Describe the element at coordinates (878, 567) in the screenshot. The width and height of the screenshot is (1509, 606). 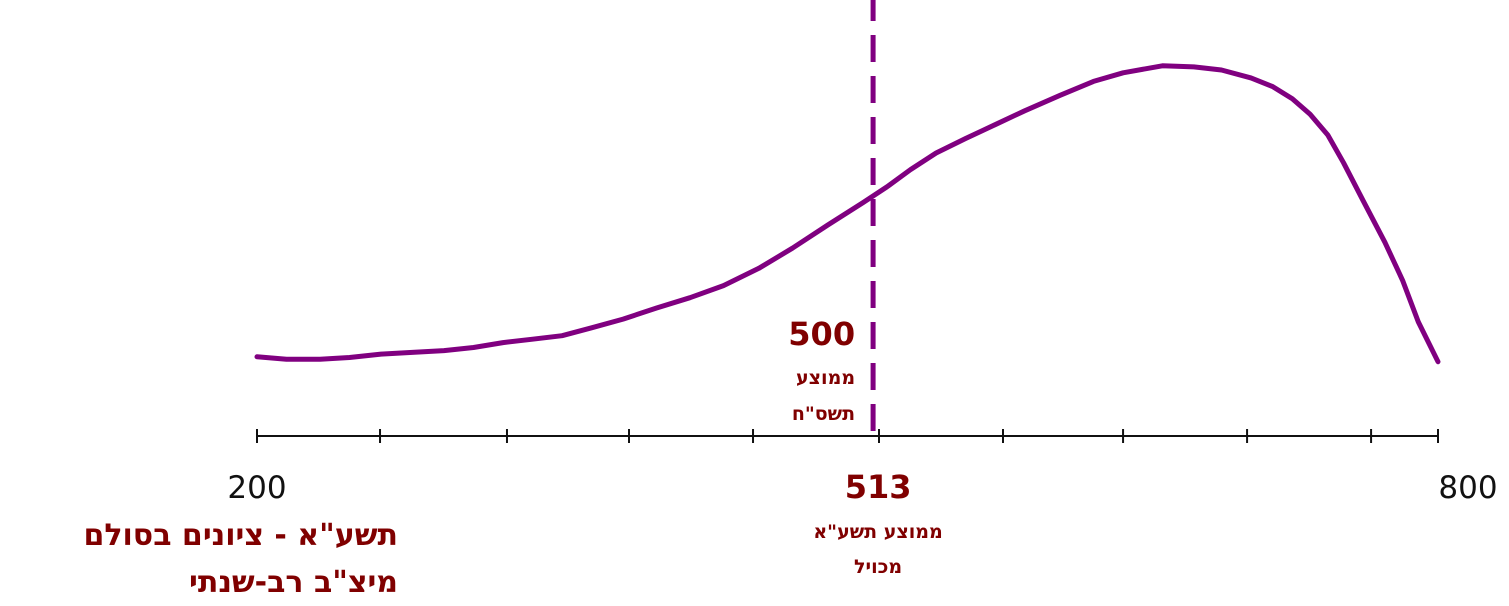
I see `annotation-text-line-2: מכויל` at that location.